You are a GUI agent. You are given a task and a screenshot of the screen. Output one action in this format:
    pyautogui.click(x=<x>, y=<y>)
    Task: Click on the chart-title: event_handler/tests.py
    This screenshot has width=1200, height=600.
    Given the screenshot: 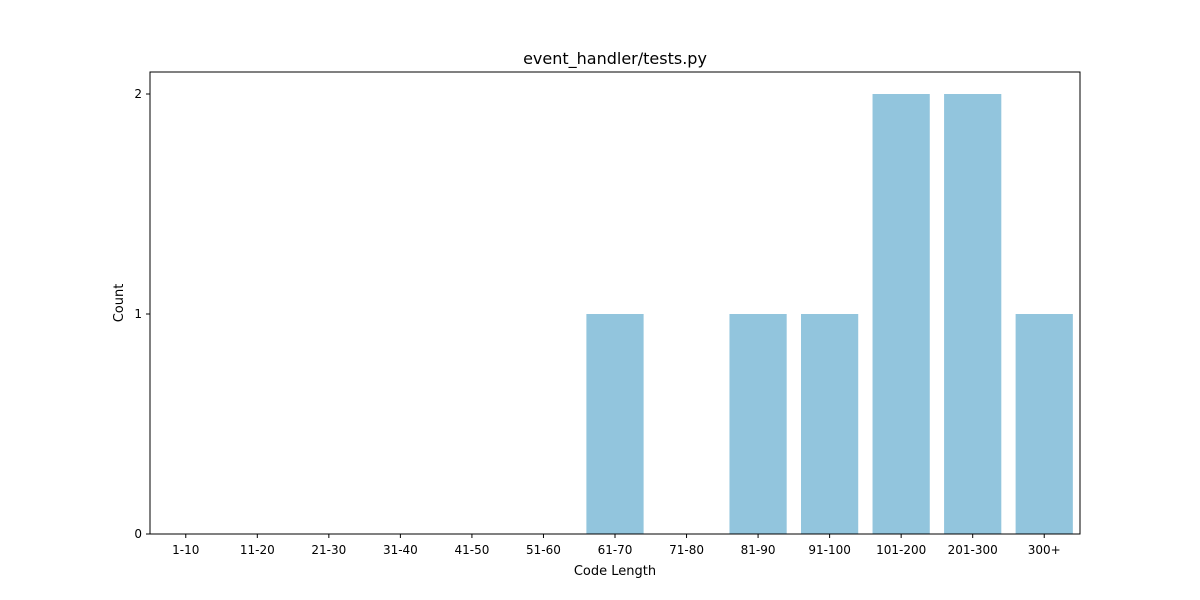 What is the action you would take?
    pyautogui.click(x=615, y=59)
    